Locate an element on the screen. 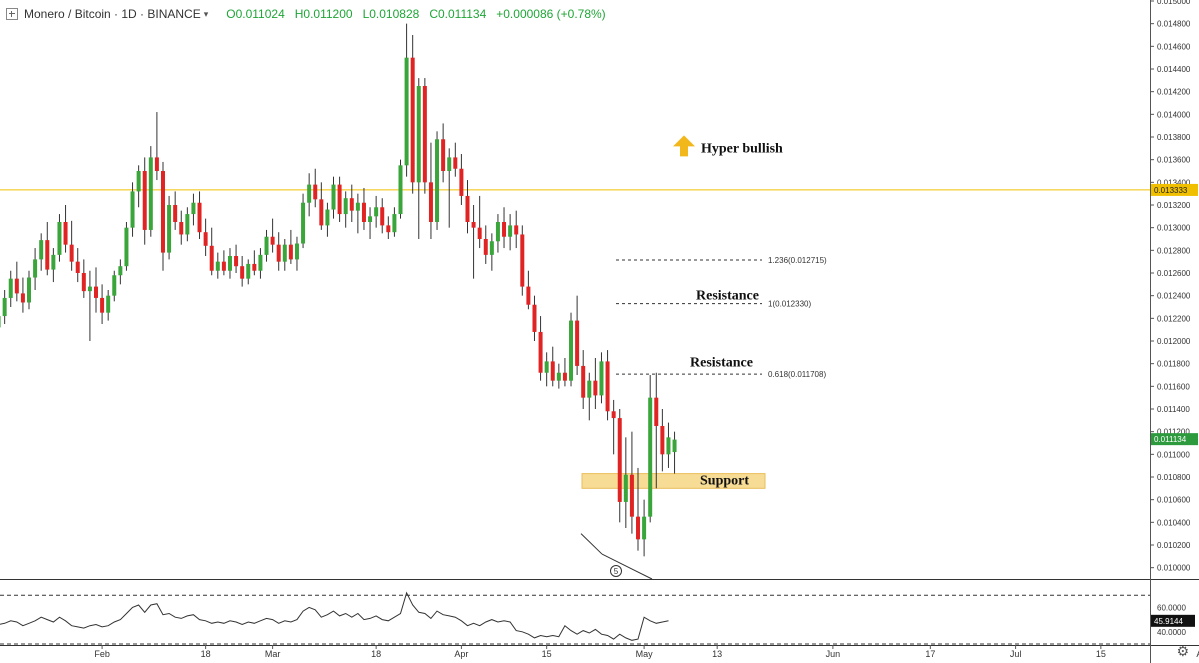 Image resolution: width=1199 pixels, height=663 pixels. price-tick-label: 0.014600 is located at coordinates (1174, 46).